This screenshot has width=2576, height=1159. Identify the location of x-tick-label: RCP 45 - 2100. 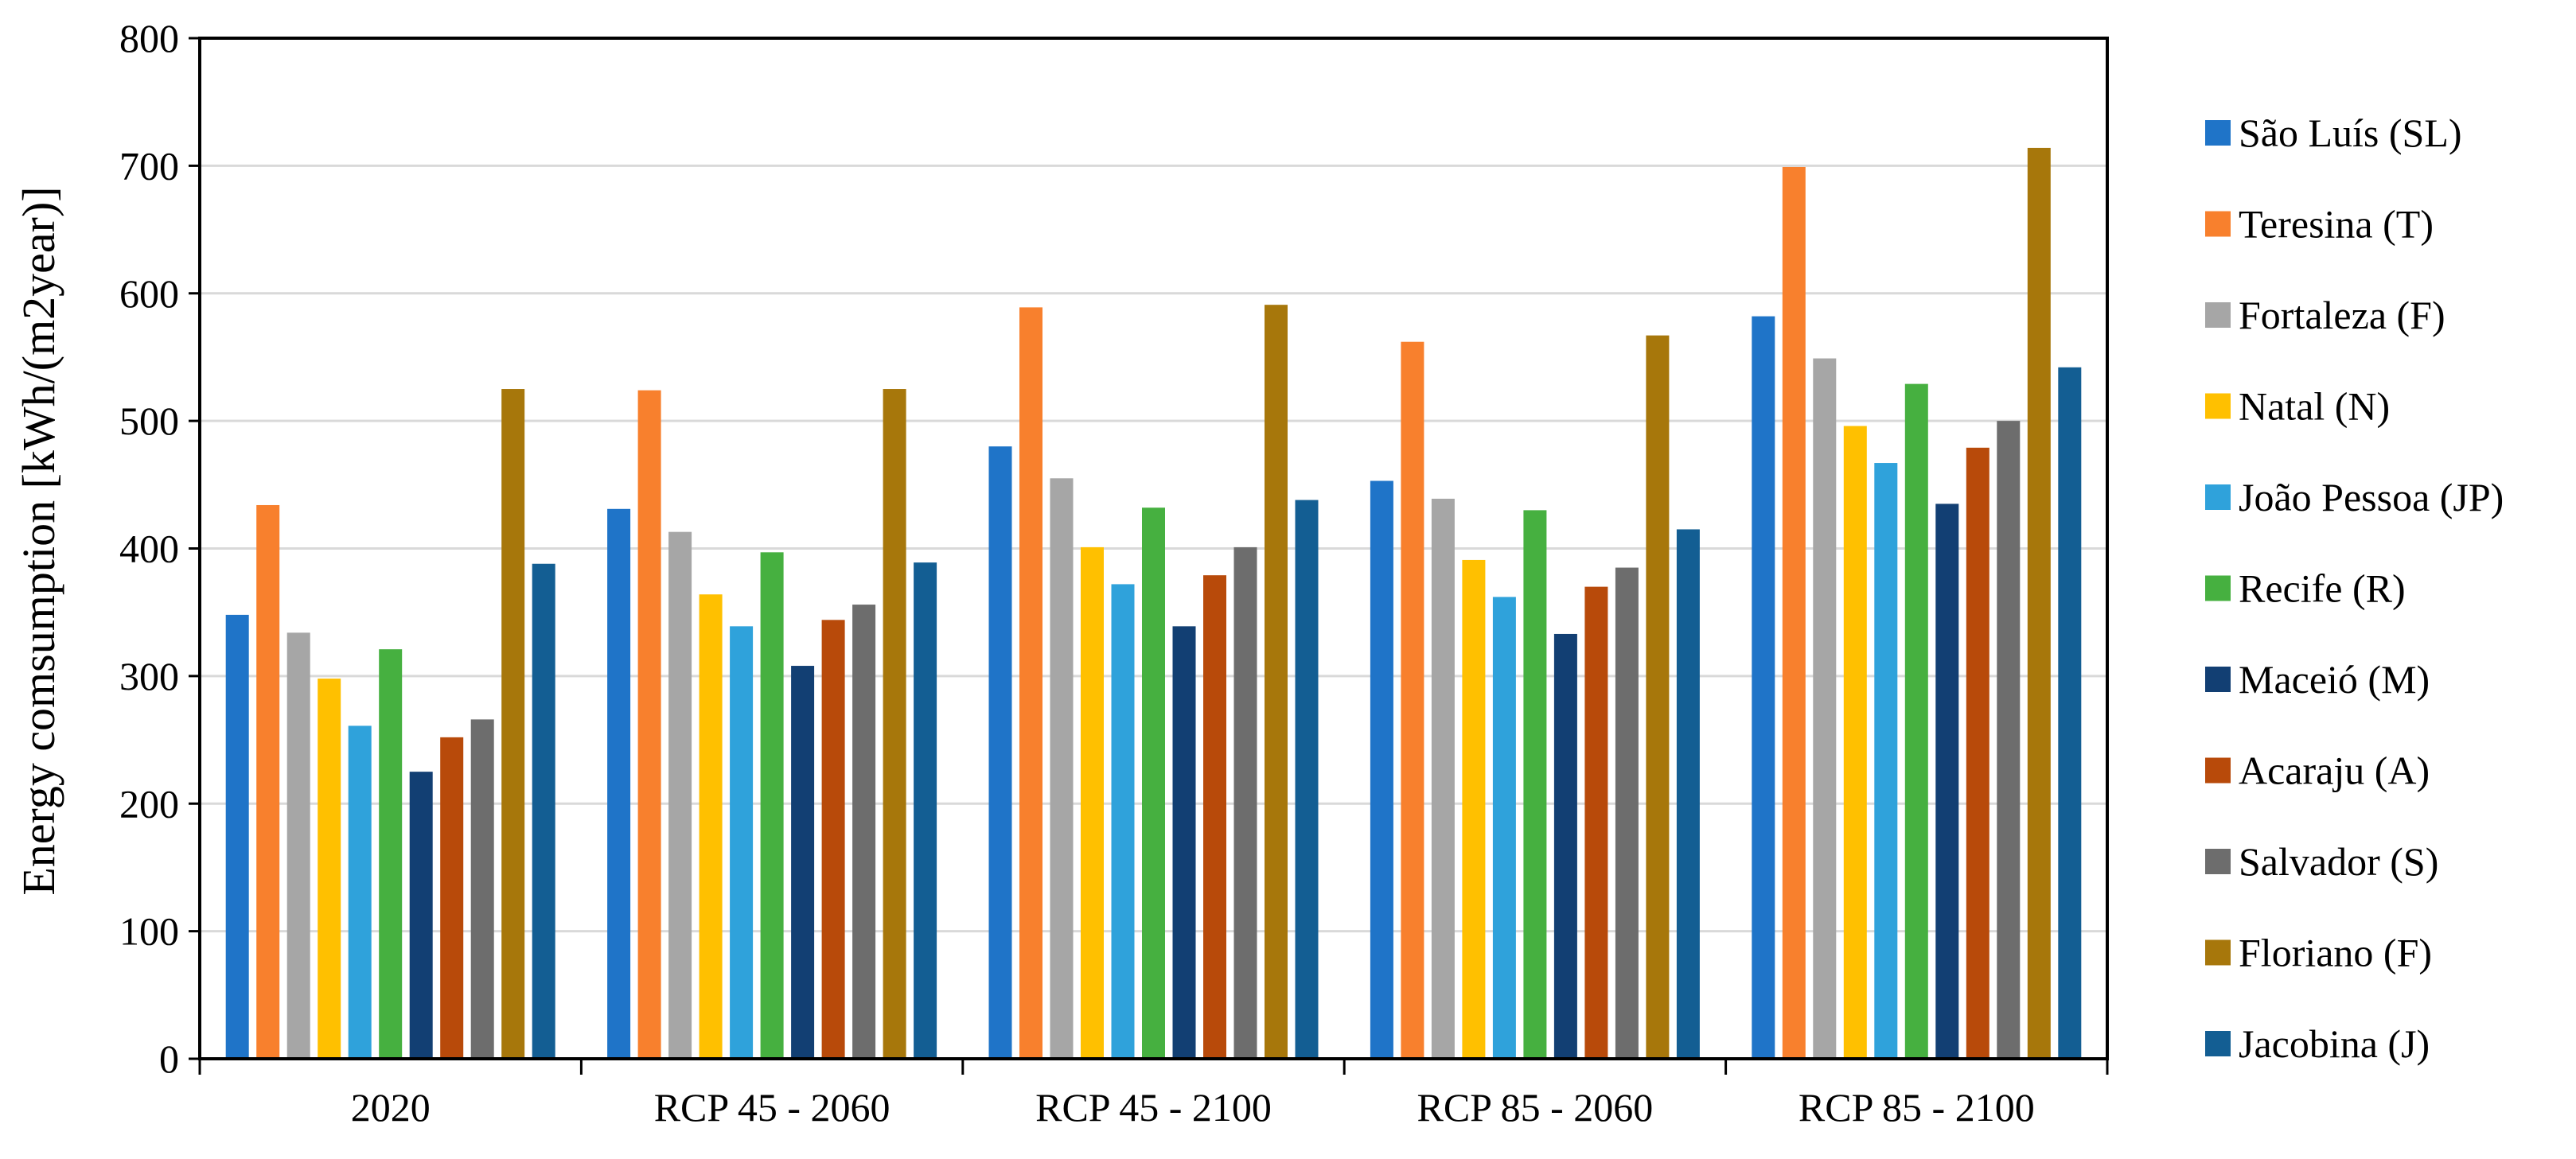
(1153, 1107).